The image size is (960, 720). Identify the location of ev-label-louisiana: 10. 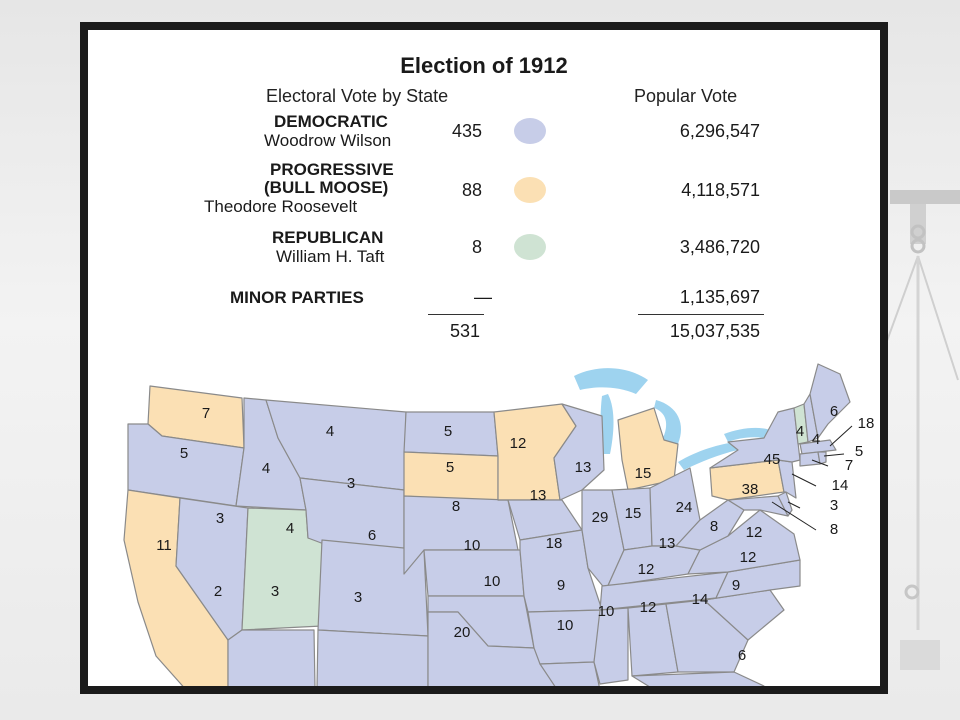
(565, 625).